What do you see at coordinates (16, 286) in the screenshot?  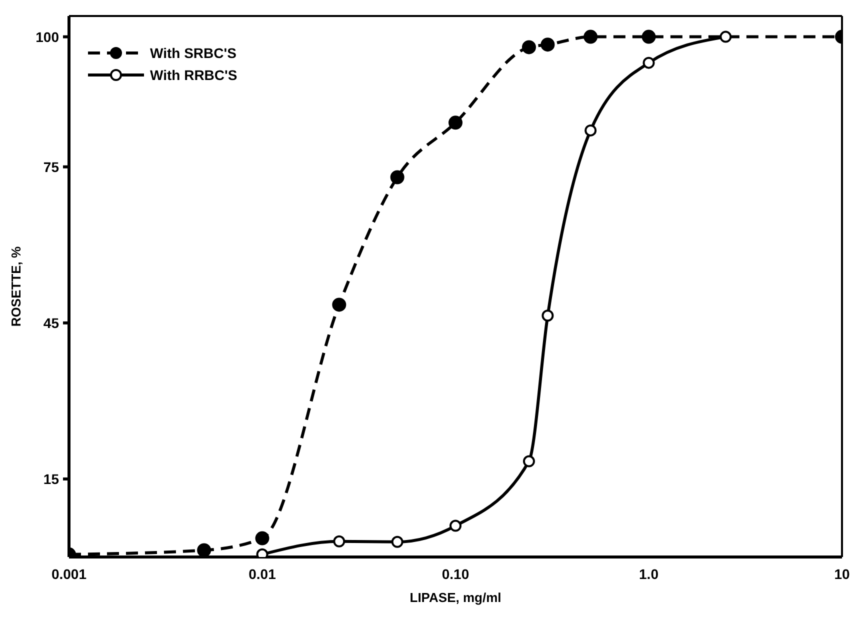 I see `y-axis-title: ROSETTE, %` at bounding box center [16, 286].